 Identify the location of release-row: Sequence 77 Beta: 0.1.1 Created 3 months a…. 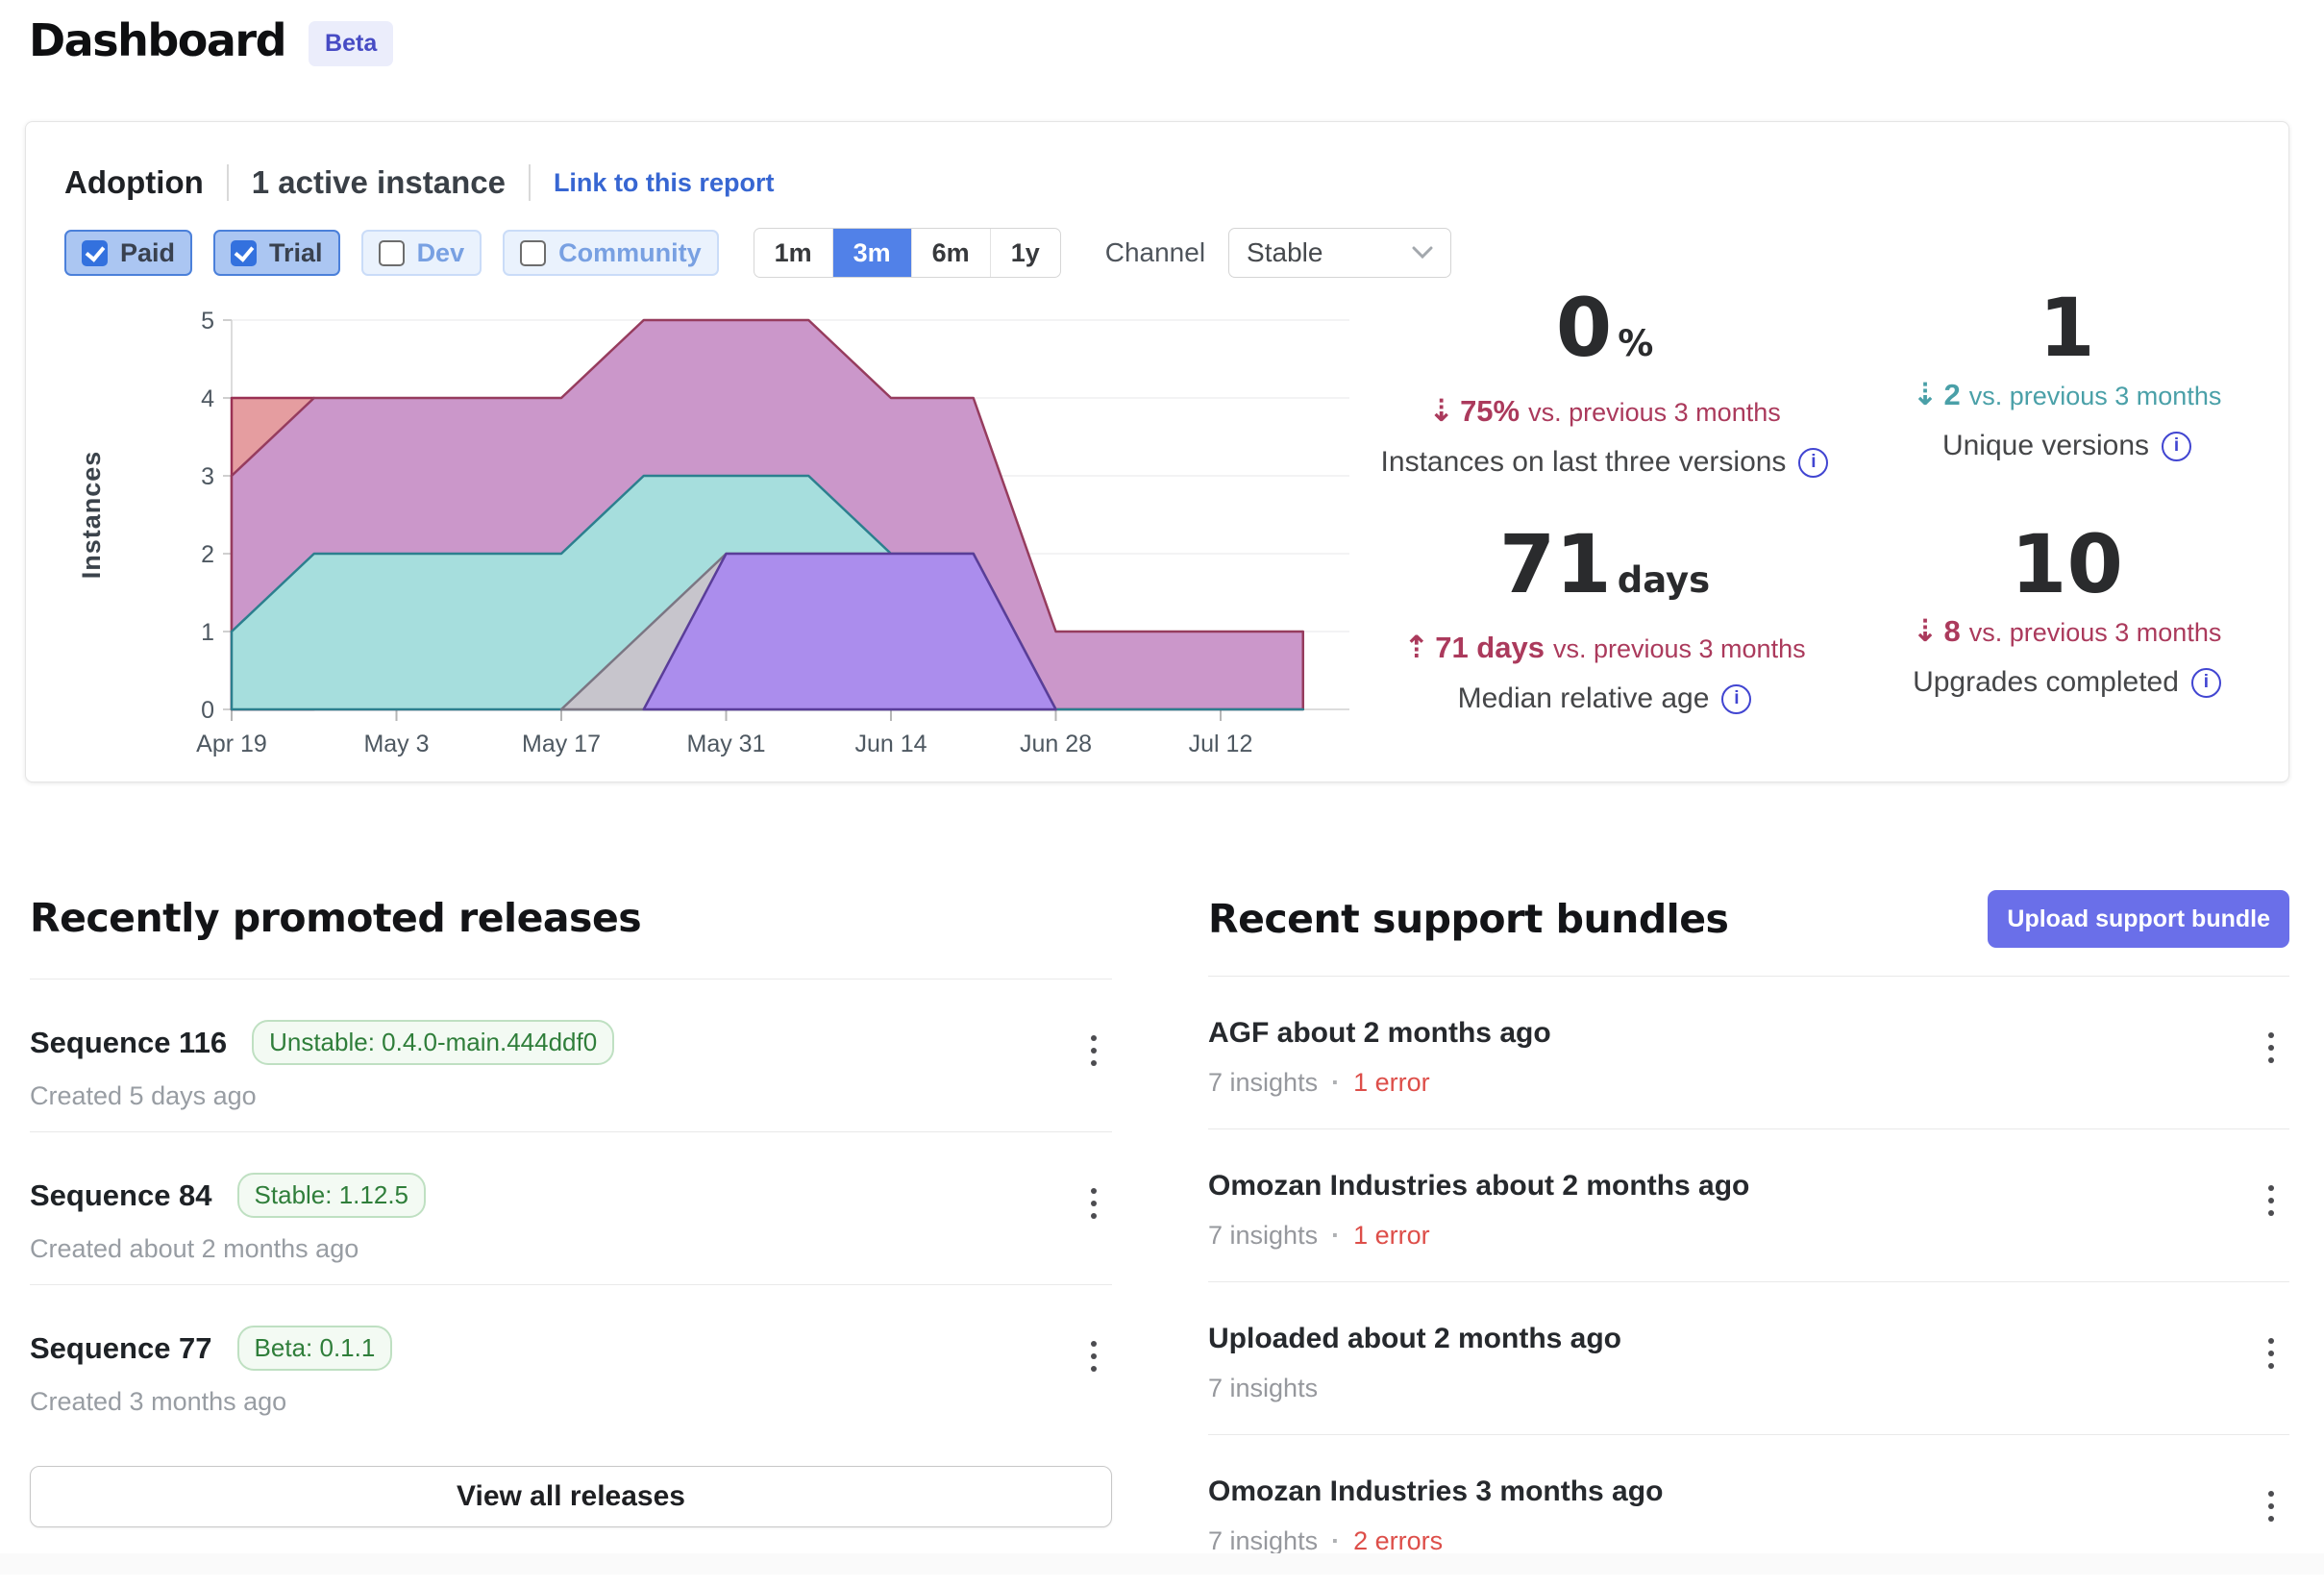
(571, 1360).